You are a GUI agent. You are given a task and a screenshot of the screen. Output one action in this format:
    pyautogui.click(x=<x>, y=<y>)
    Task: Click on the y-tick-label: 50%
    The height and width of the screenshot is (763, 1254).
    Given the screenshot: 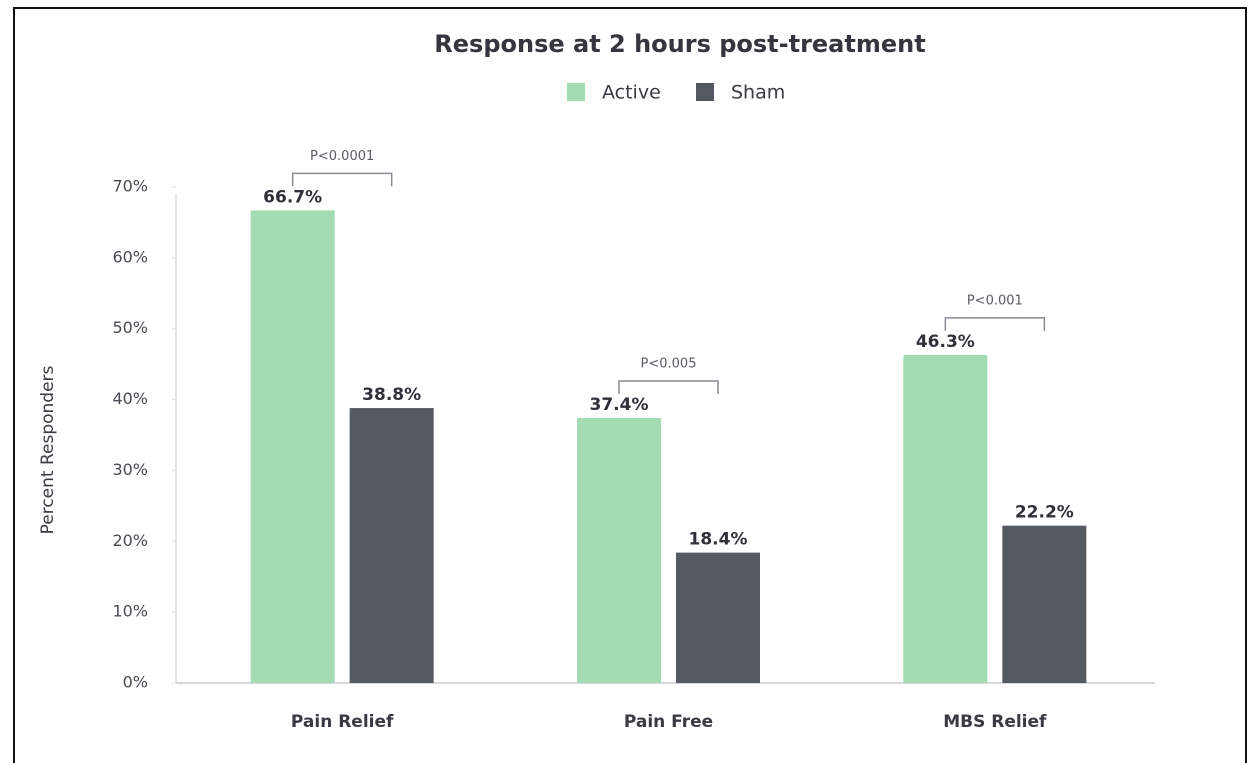 What is the action you would take?
    pyautogui.click(x=130, y=327)
    